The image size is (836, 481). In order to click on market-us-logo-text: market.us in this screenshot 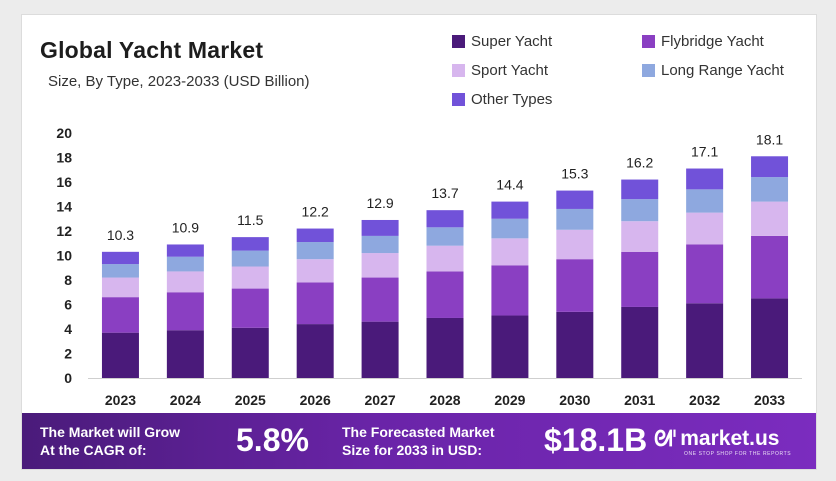, I will do `click(730, 438)`.